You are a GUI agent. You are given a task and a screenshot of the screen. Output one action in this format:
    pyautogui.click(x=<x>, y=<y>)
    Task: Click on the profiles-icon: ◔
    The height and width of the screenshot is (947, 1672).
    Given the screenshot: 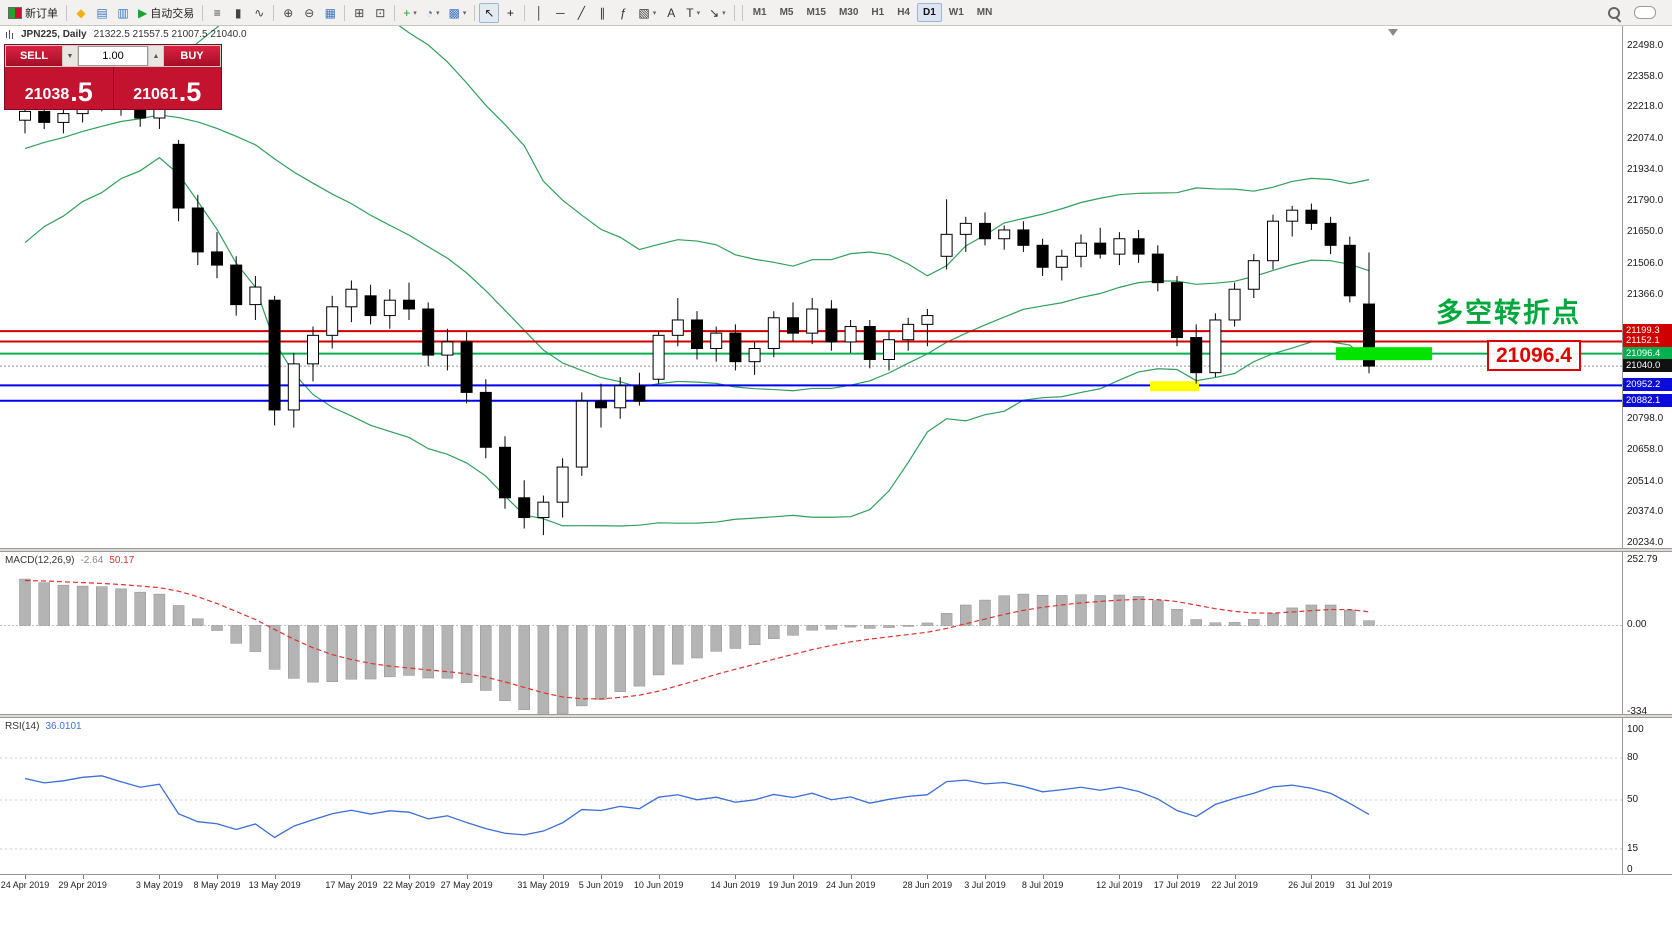 What is the action you would take?
    pyautogui.click(x=429, y=12)
    